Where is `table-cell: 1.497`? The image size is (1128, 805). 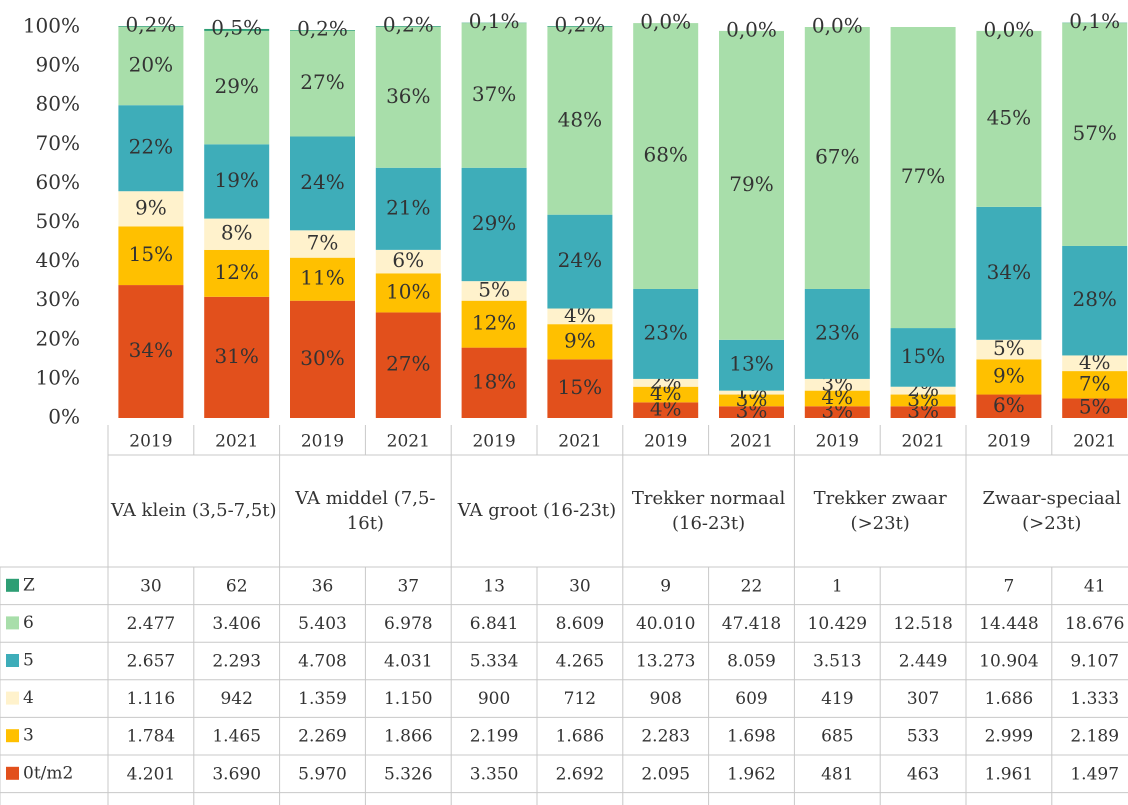 table-cell: 1.497 is located at coordinates (1094, 774).